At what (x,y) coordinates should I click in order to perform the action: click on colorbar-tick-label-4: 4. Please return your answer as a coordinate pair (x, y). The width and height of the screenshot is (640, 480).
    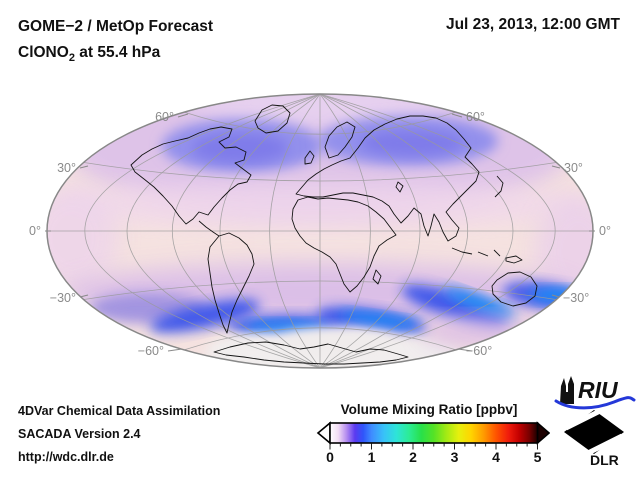
    Looking at the image, I should click on (496, 457).